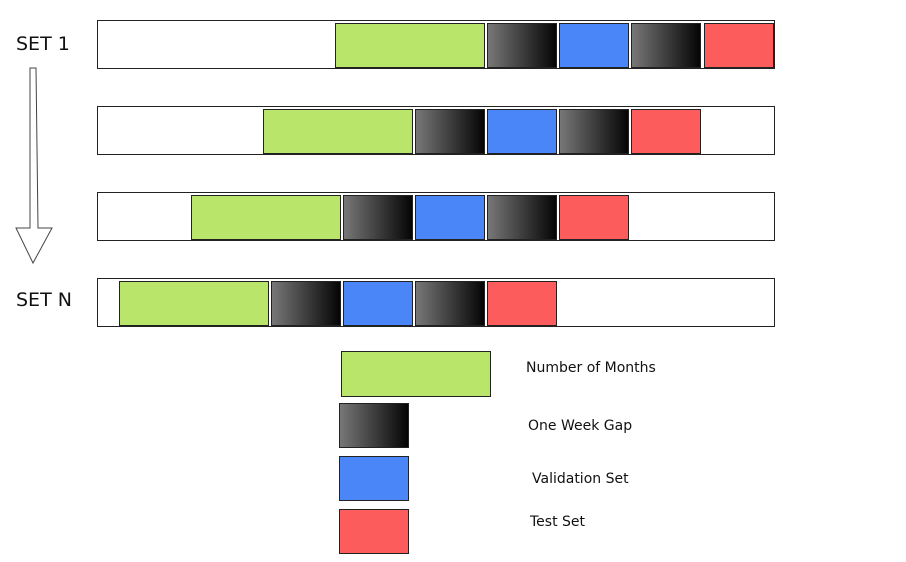 Image resolution: width=906 pixels, height=562 pixels. I want to click on legend-gap-swatch, so click(374, 425).